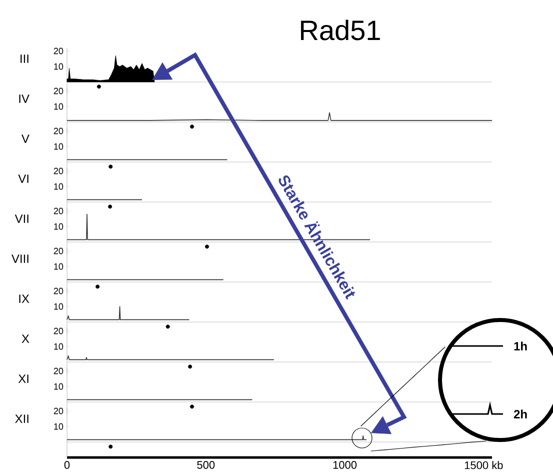 The image size is (553, 475). Describe the element at coordinates (206, 465) in the screenshot. I see `x-tick-label: 500` at that location.